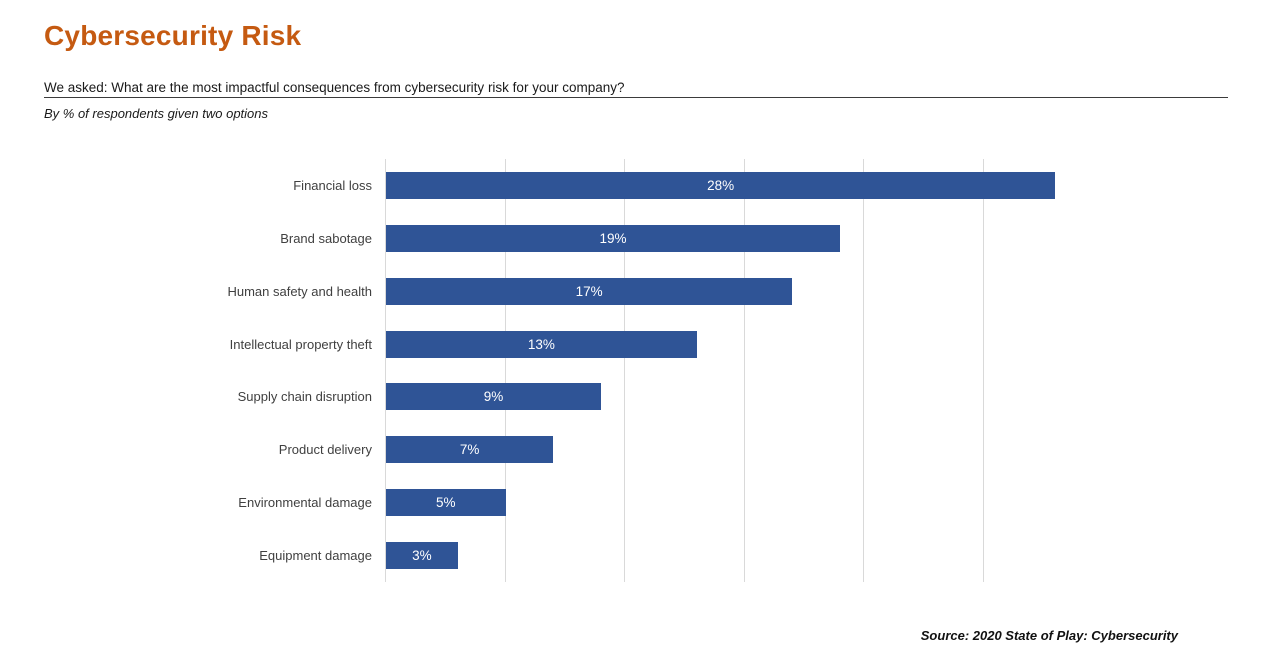 The image size is (1270, 664). I want to click on bar: 13%, so click(541, 344).